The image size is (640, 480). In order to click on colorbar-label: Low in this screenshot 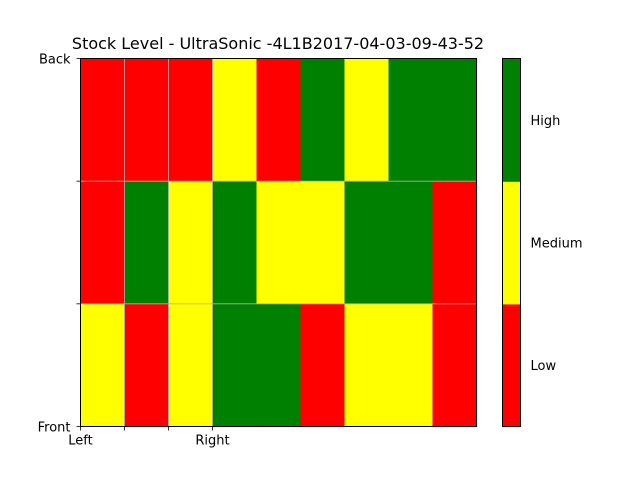, I will do `click(544, 366)`.